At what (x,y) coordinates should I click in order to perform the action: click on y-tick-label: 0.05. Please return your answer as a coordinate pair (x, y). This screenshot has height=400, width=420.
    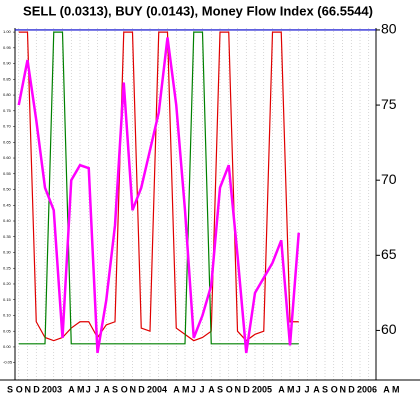
    Looking at the image, I should click on (7, 330).